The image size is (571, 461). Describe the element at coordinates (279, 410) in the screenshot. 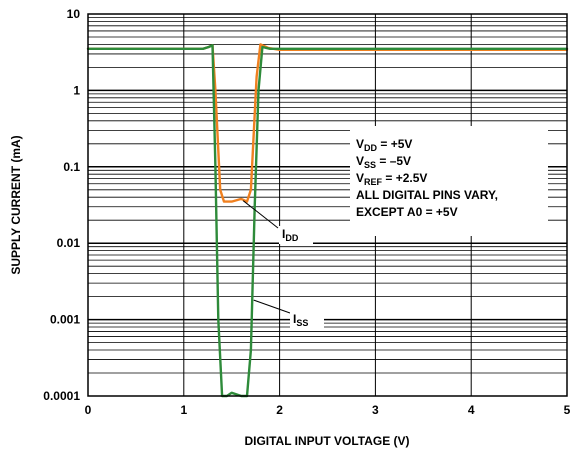

I see `x-tick-label: 2` at that location.